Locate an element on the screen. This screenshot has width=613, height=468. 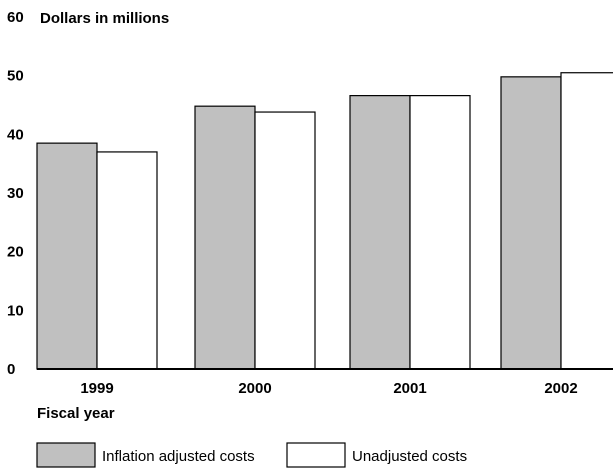
y-axis-ticks: 0 10 20 30 40 50 60 is located at coordinates (15, 193).